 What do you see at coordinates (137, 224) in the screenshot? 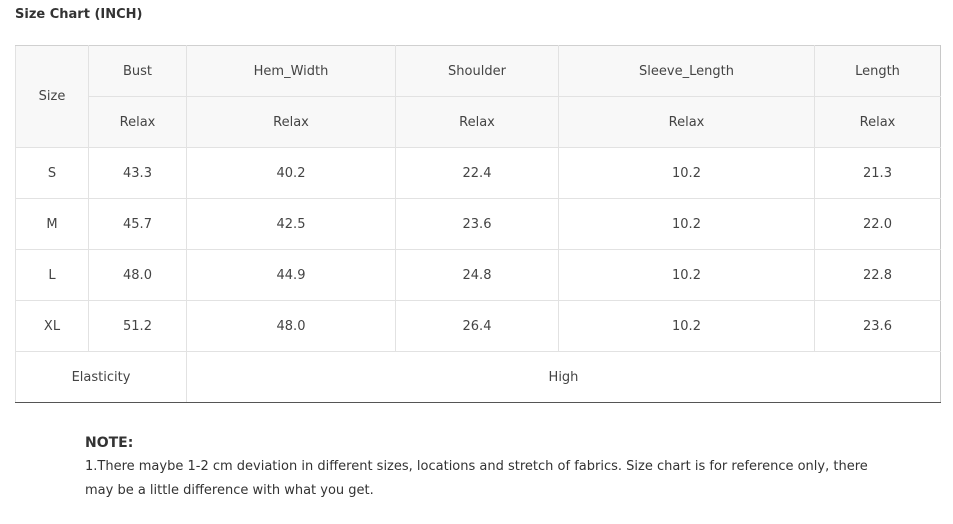
I see `value-cell: 45.7` at bounding box center [137, 224].